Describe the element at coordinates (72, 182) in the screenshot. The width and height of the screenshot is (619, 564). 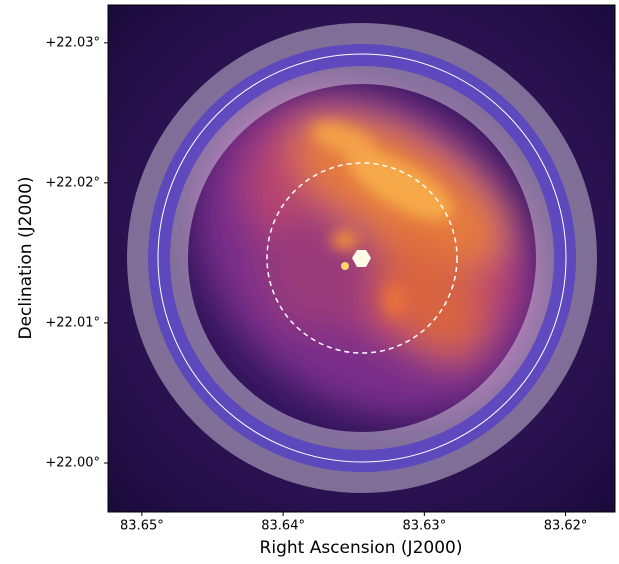
I see `y-tick-label: +22.02°` at that location.